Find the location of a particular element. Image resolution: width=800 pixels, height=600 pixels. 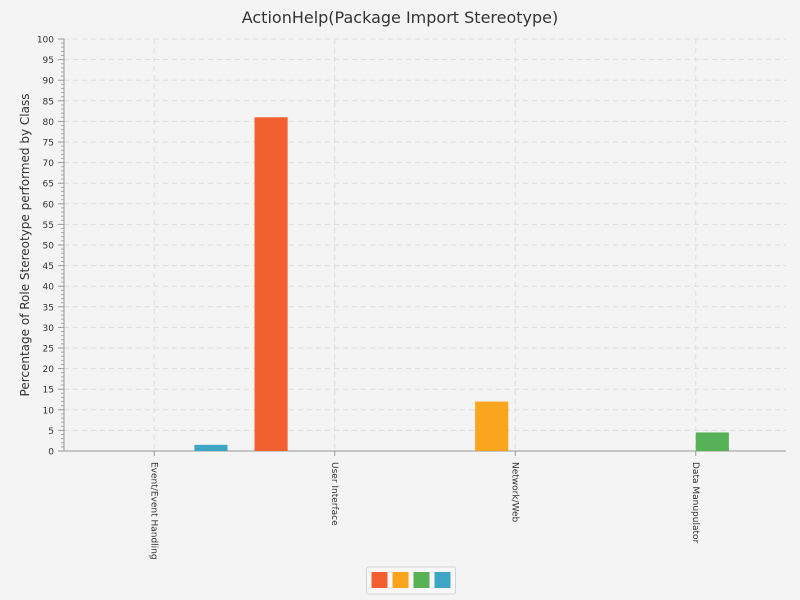

y-tick-label: 20 is located at coordinates (49, 370).